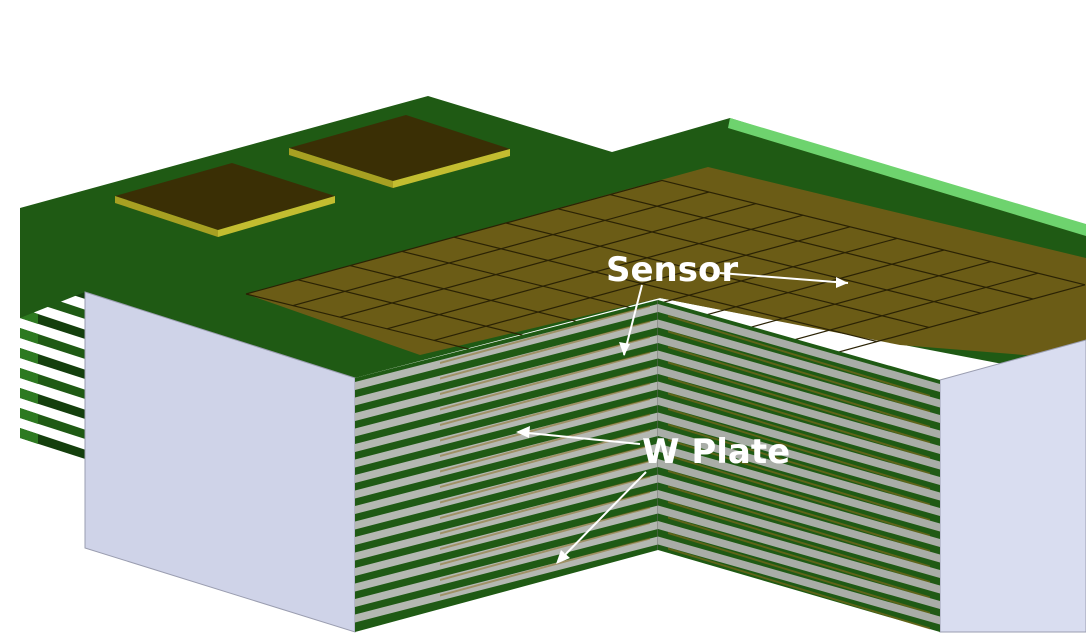  Describe the element at coordinates (1012, 486) in the screenshot. I see `right-side-panel` at that location.